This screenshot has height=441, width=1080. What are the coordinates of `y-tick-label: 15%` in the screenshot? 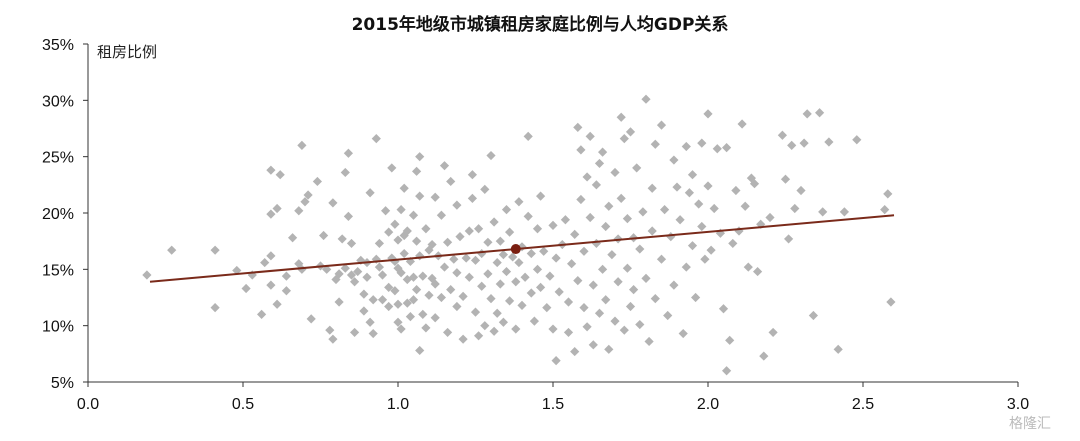 It's located at (58, 270).